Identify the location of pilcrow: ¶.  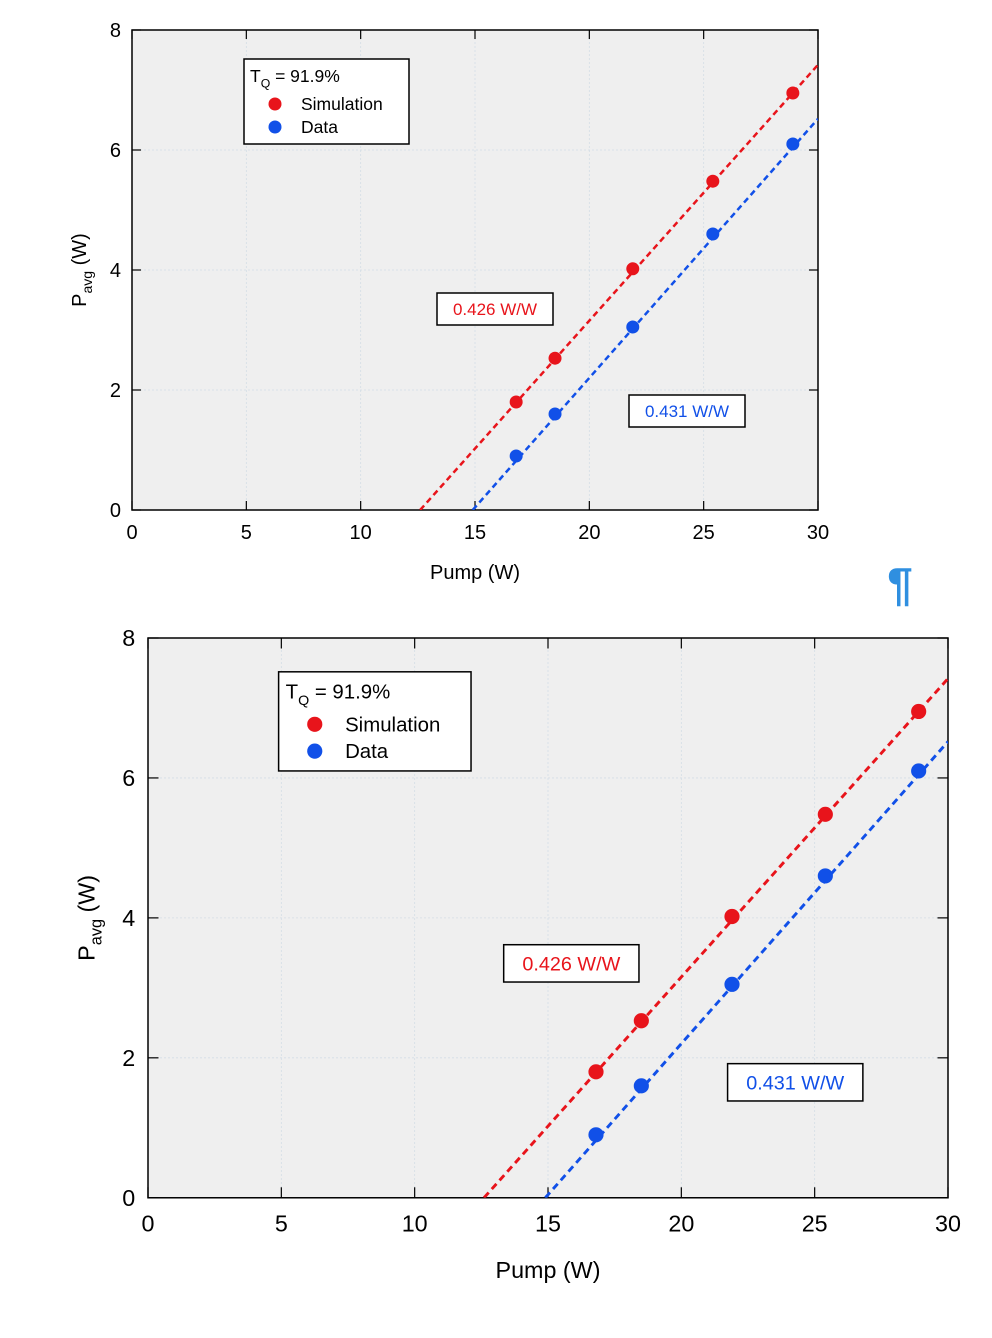
(900, 584).